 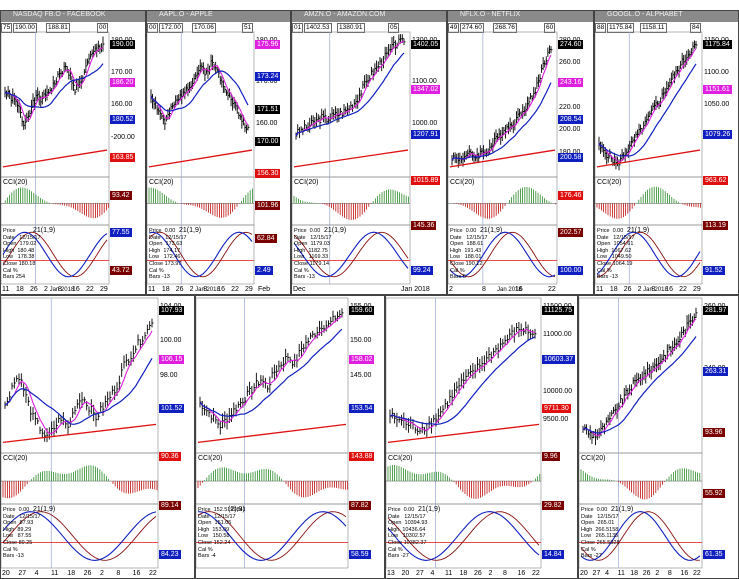 What do you see at coordinates (415, 289) in the screenshot?
I see `x-tick-label: Jan 2018` at bounding box center [415, 289].